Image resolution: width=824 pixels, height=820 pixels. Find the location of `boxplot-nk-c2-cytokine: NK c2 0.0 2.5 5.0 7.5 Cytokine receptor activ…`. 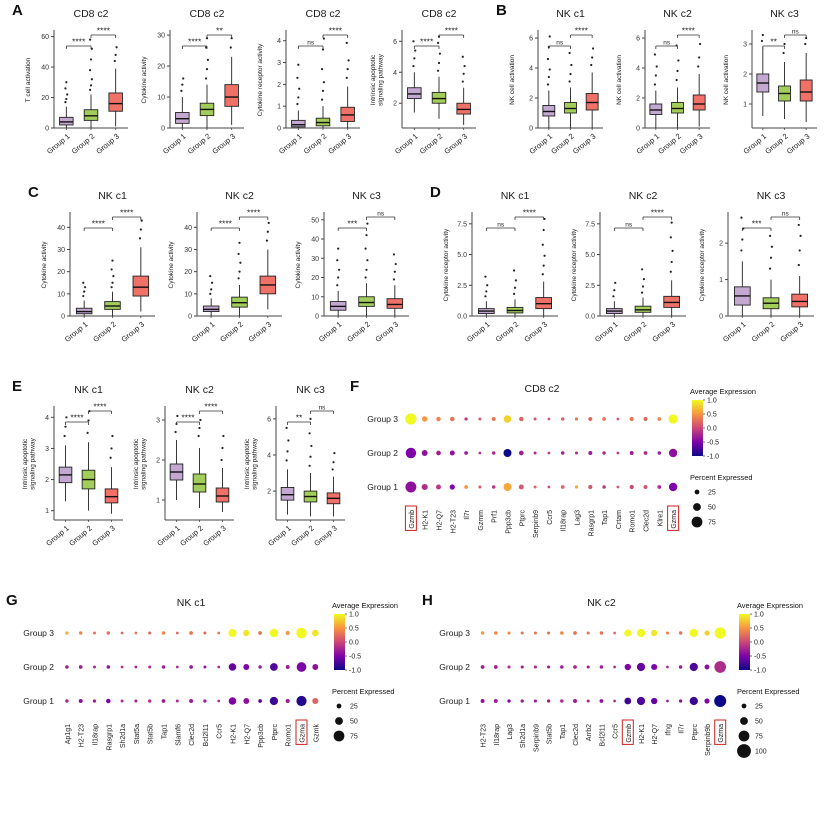

boxplot-nk-c2-cytokine: NK c2 0.0 2.5 5.0 7.5 Cytokine receptor activ… is located at coordinates (628, 267).